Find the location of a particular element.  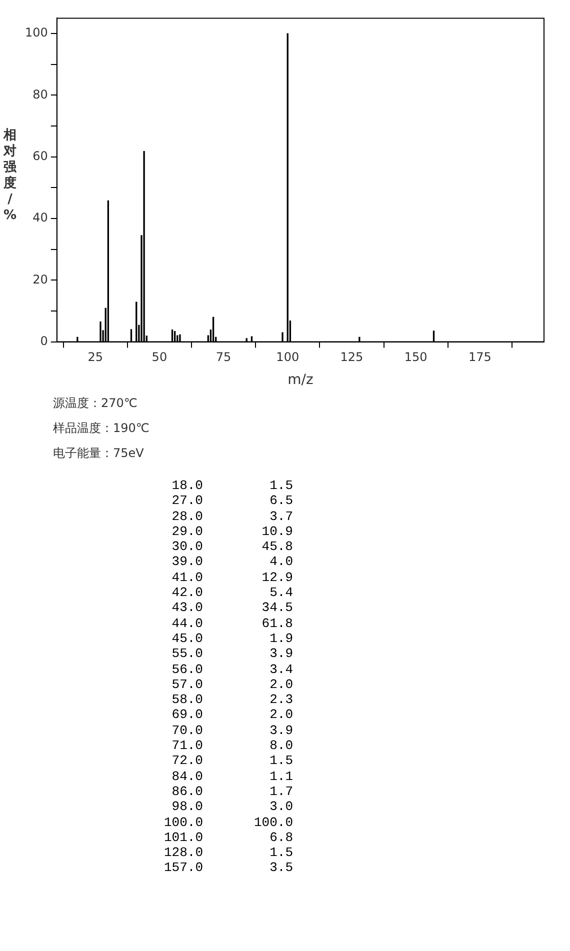

text: 45.8 is located at coordinates (276, 546).